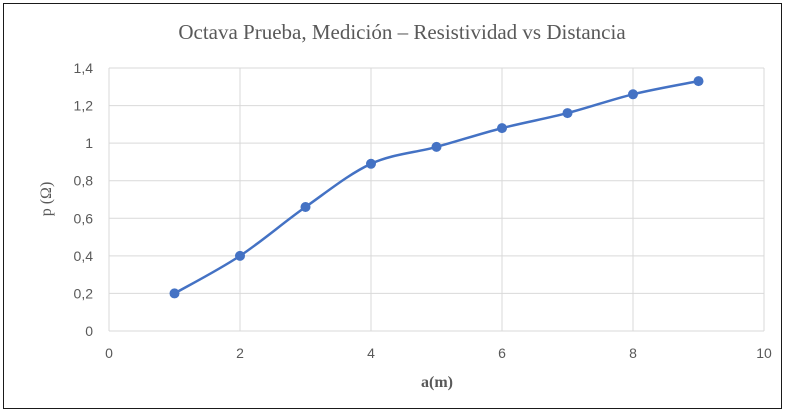 The width and height of the screenshot is (787, 414). I want to click on x-tick-label: 4, so click(371, 353).